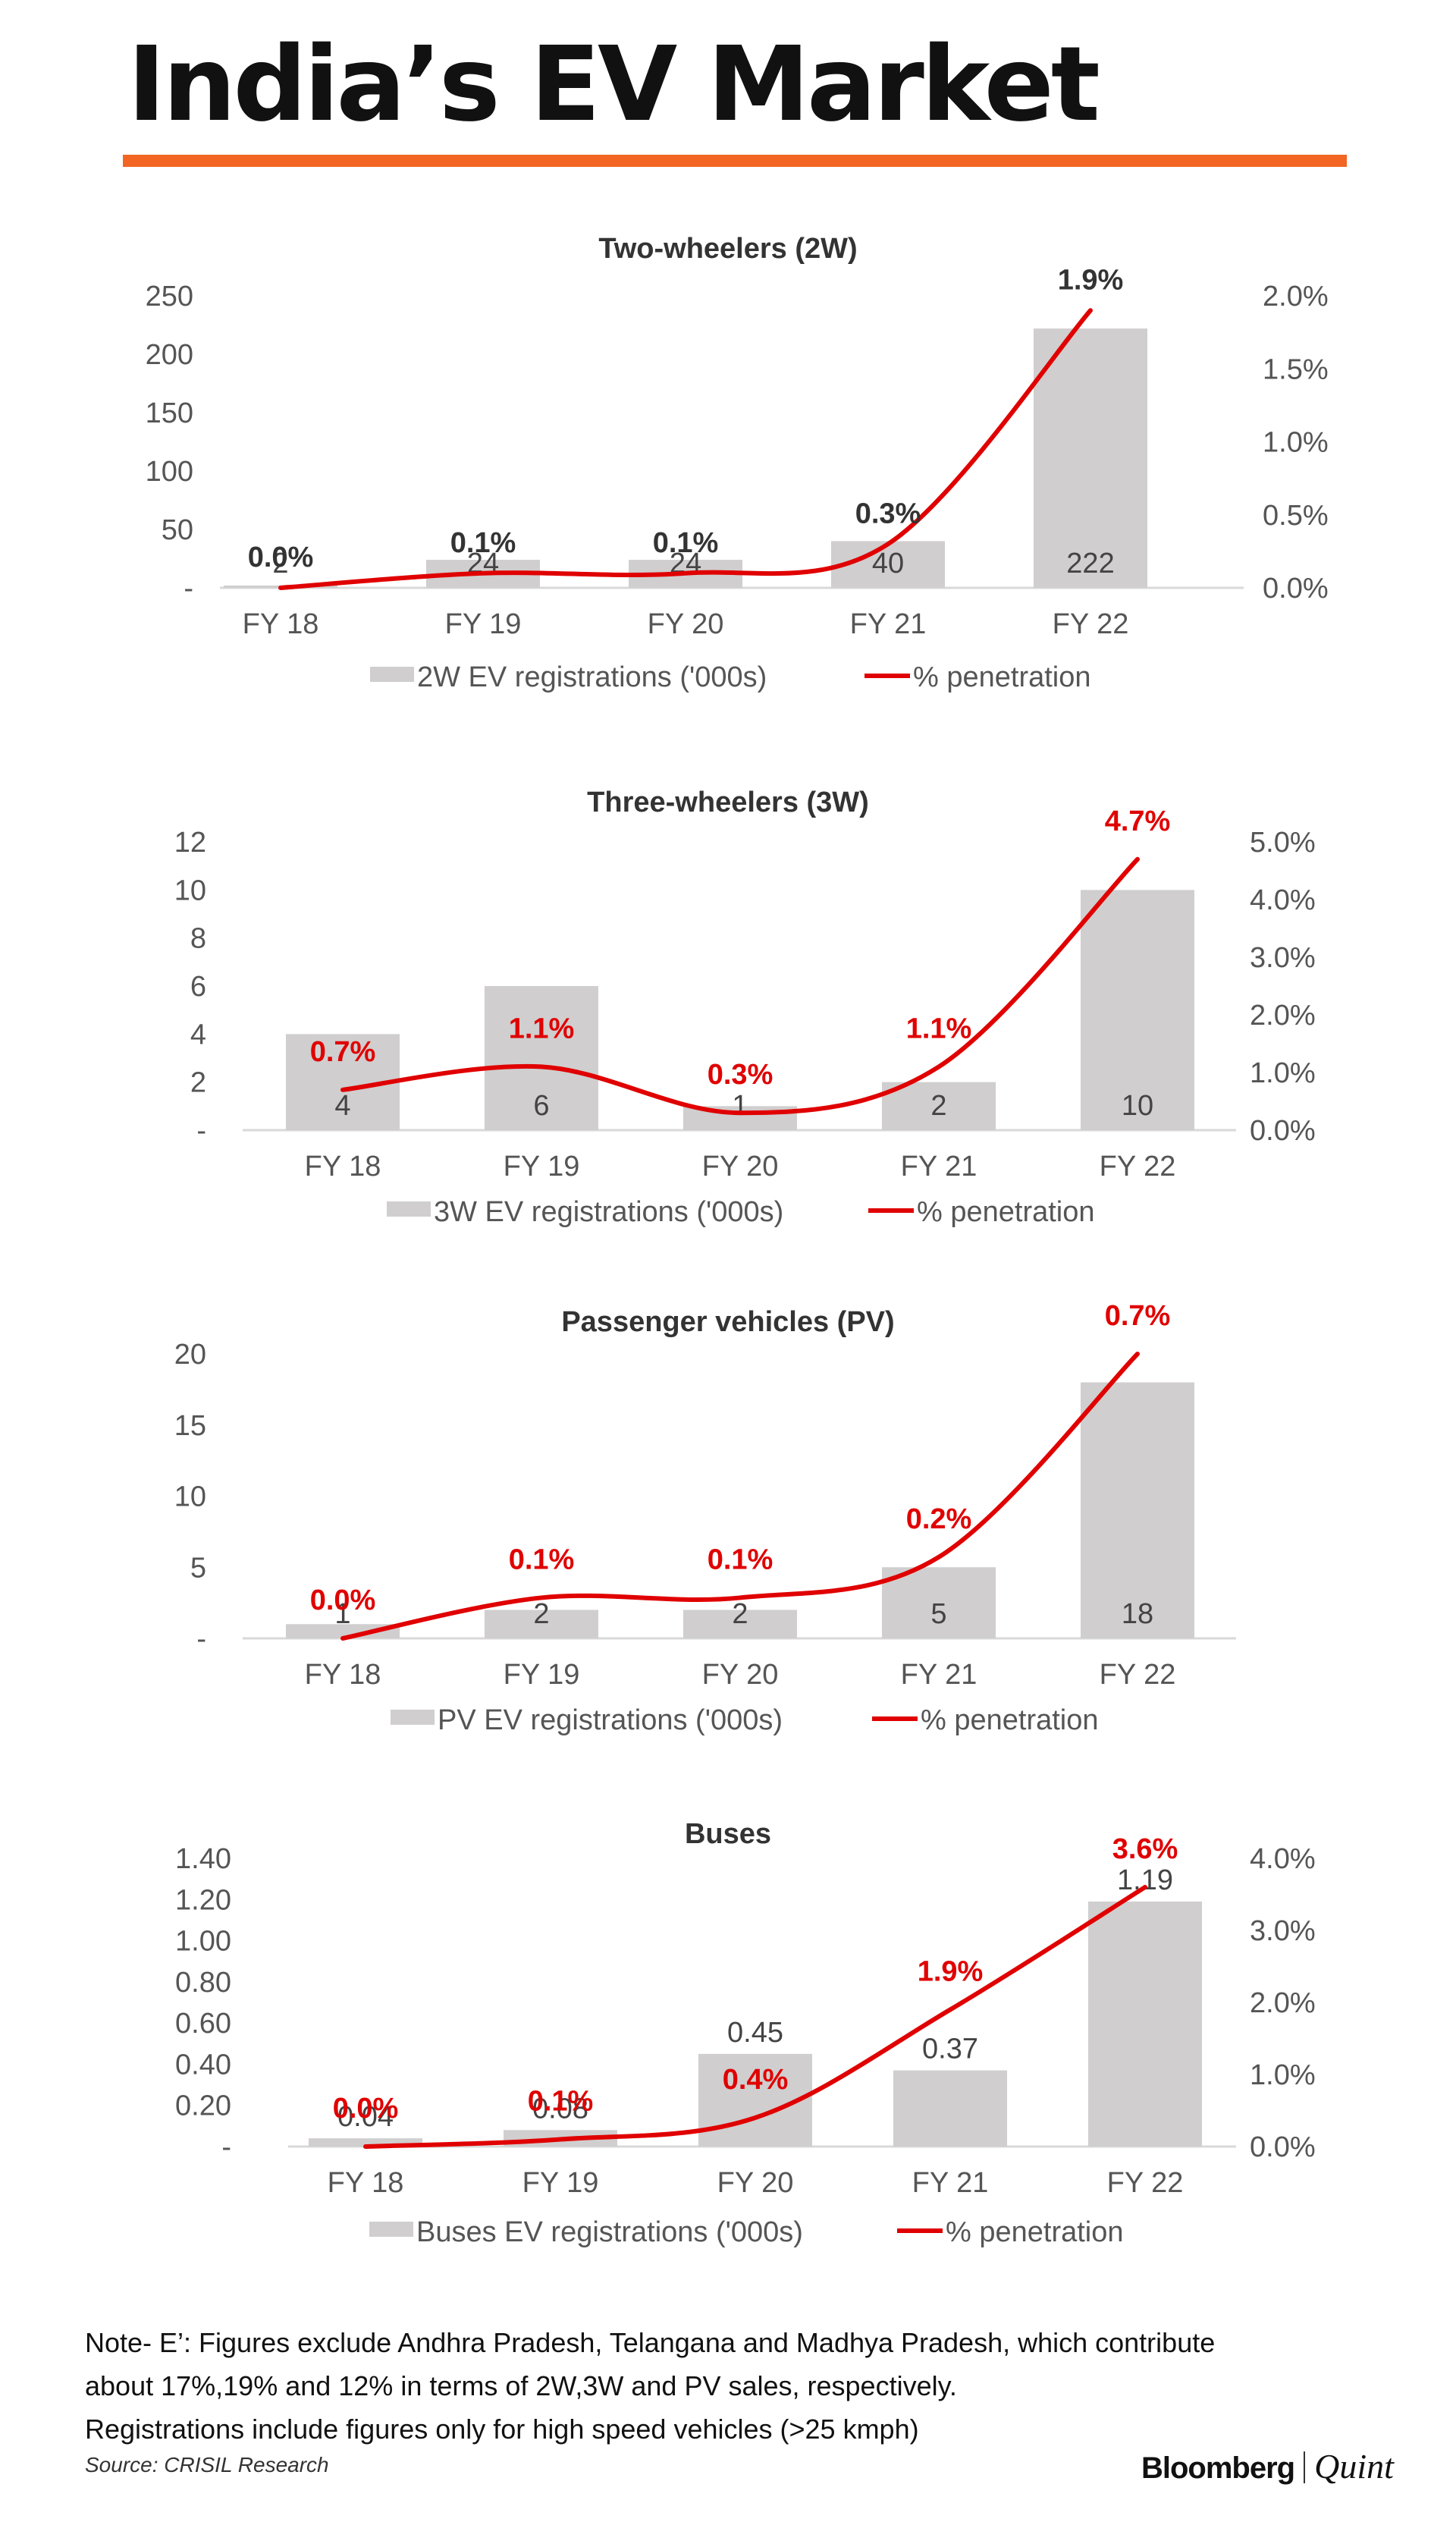  I want to click on left-axis-tick-label: 250, so click(169, 297).